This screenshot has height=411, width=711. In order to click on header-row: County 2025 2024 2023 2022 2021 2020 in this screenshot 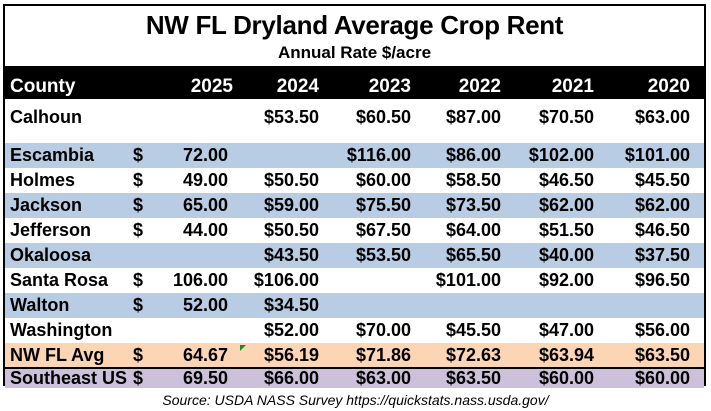, I will do `click(354, 82)`.